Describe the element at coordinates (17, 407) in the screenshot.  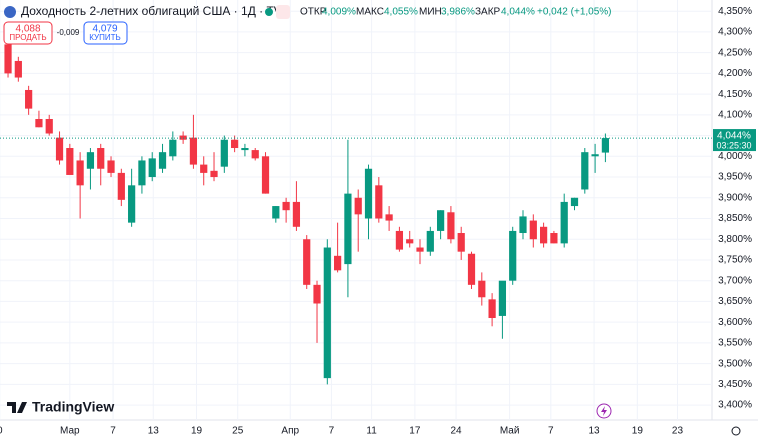
I see `brand-logo` at that location.